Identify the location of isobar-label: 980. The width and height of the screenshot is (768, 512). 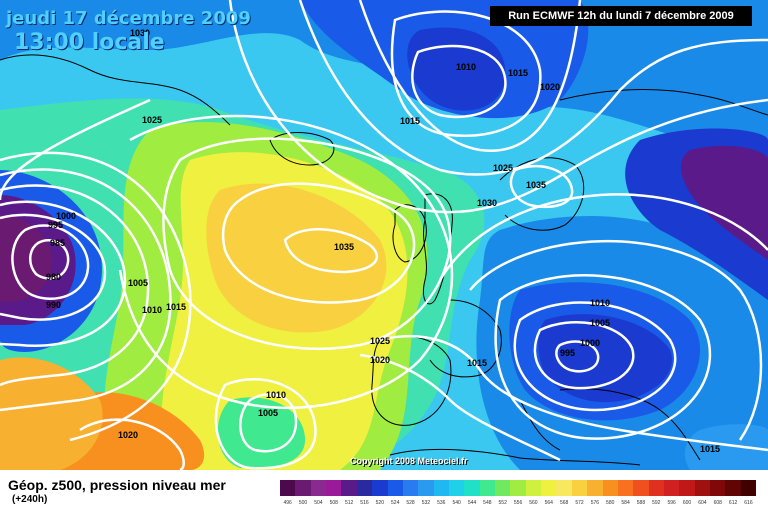
(53, 277).